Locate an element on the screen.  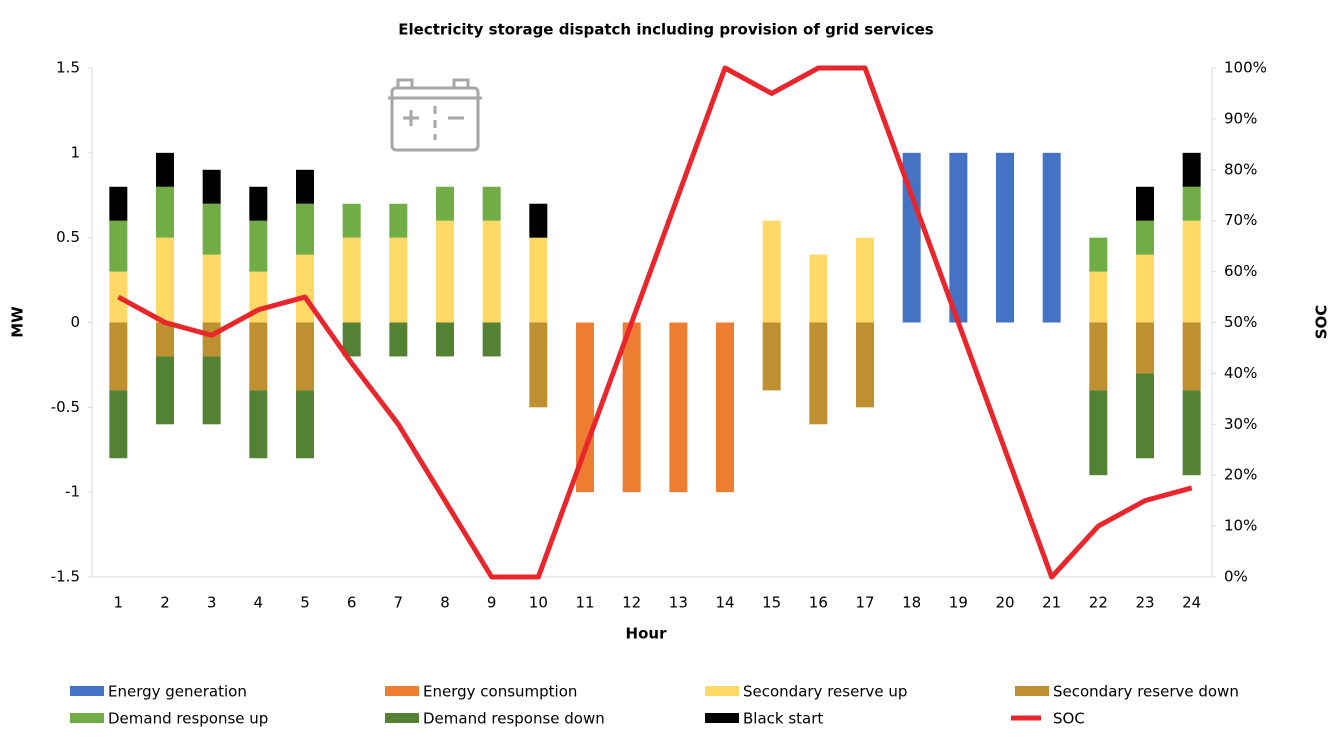
y2-tick-label: 90% is located at coordinates (1240, 118).